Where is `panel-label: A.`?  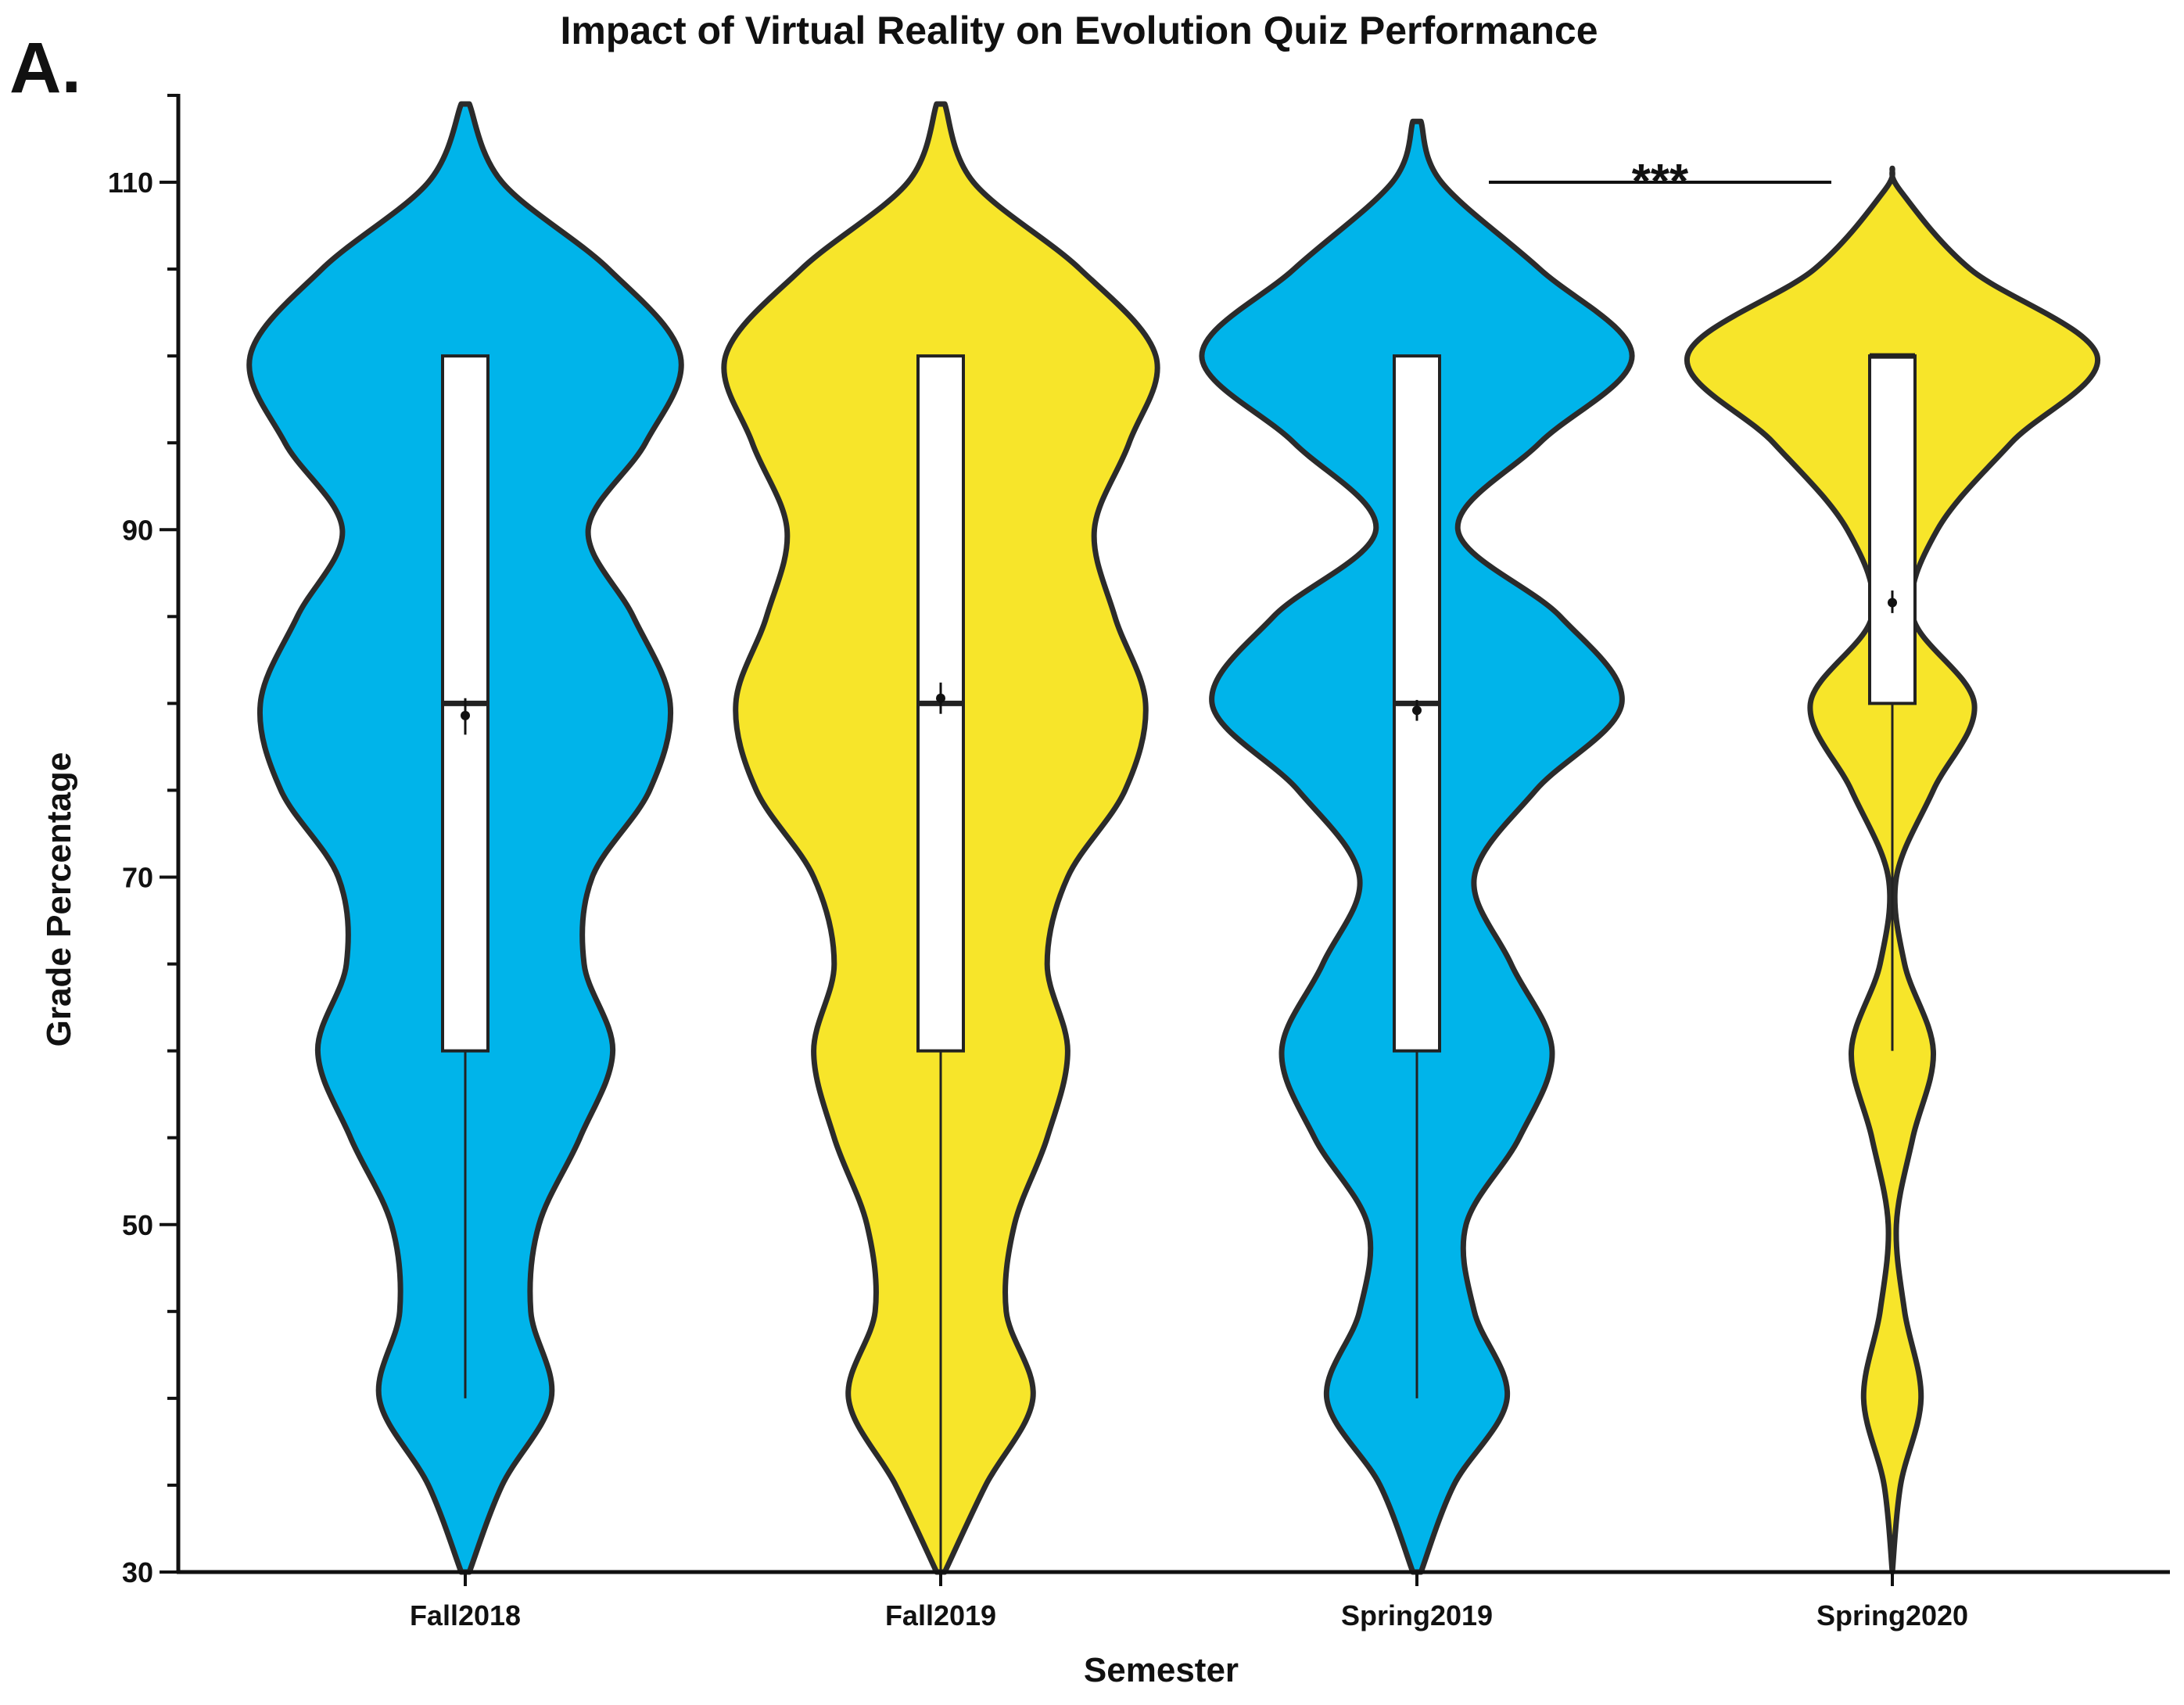 panel-label: A. is located at coordinates (45, 68).